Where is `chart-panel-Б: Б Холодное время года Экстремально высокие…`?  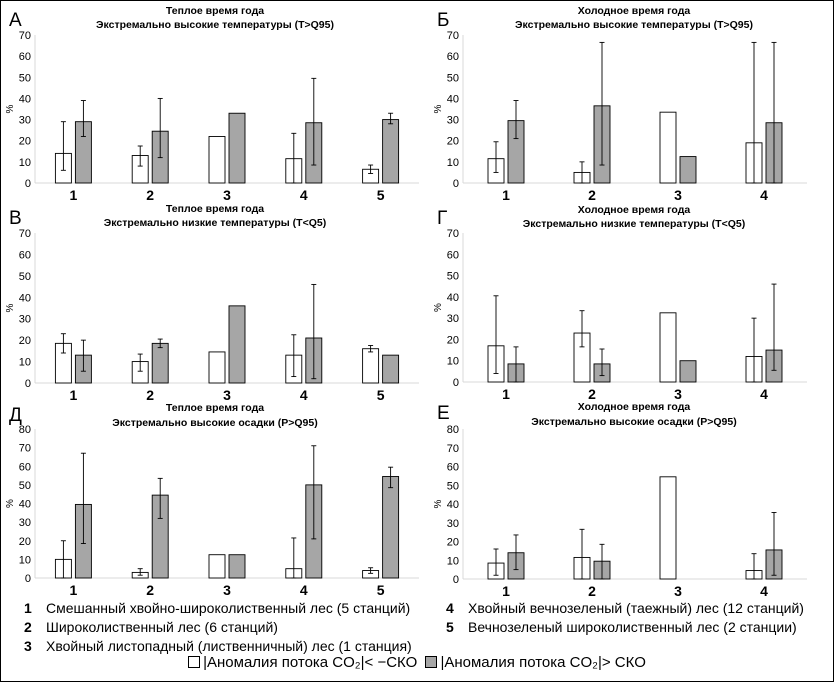 chart-panel-Б: Б Холодное время года Экстремально высокие… is located at coordinates (620, 104).